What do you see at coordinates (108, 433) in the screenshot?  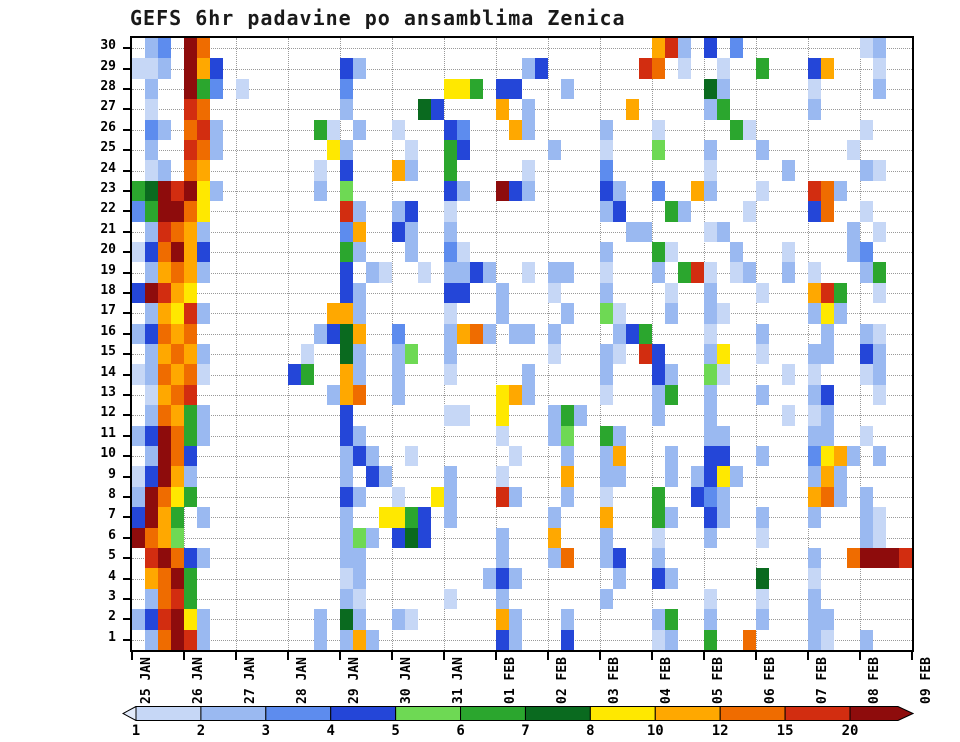 I see `y-axis-label: 11` at bounding box center [108, 433].